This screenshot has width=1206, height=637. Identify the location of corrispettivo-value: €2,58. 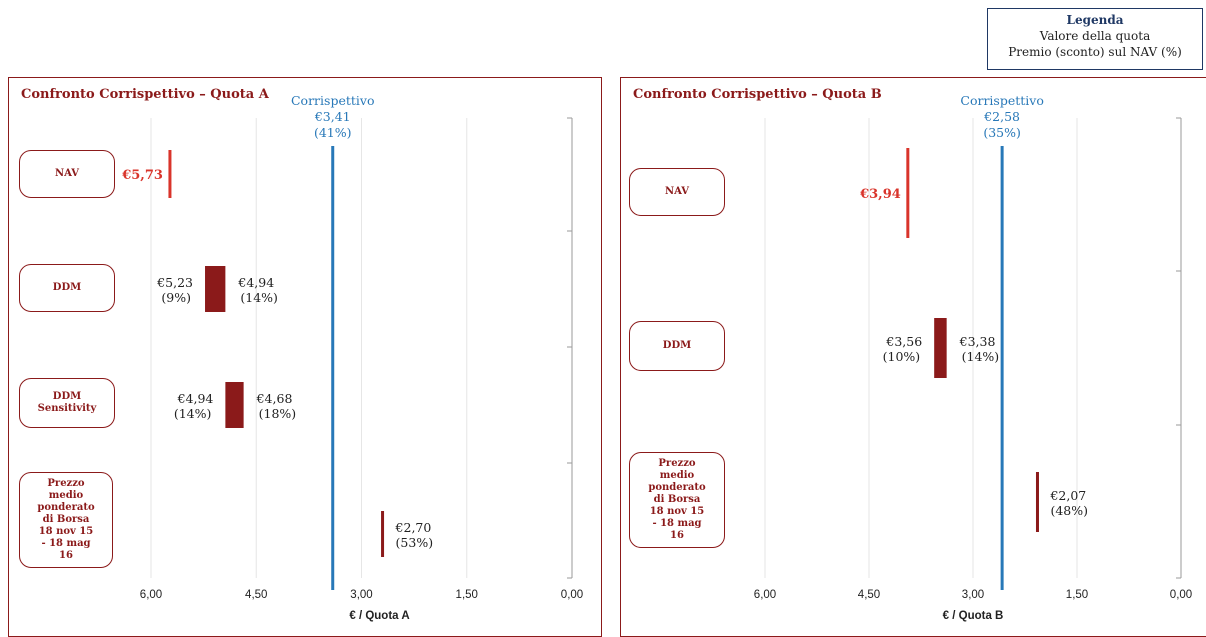
(1001, 116).